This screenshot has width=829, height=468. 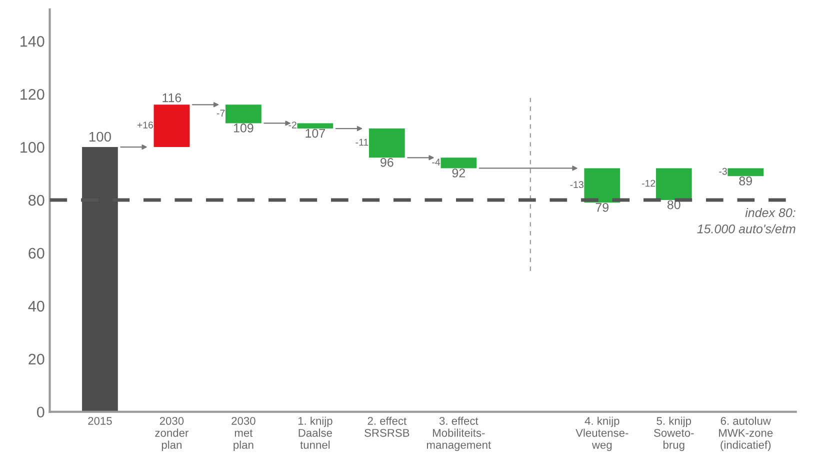 I want to click on y-tick-label: 120, so click(x=32, y=94).